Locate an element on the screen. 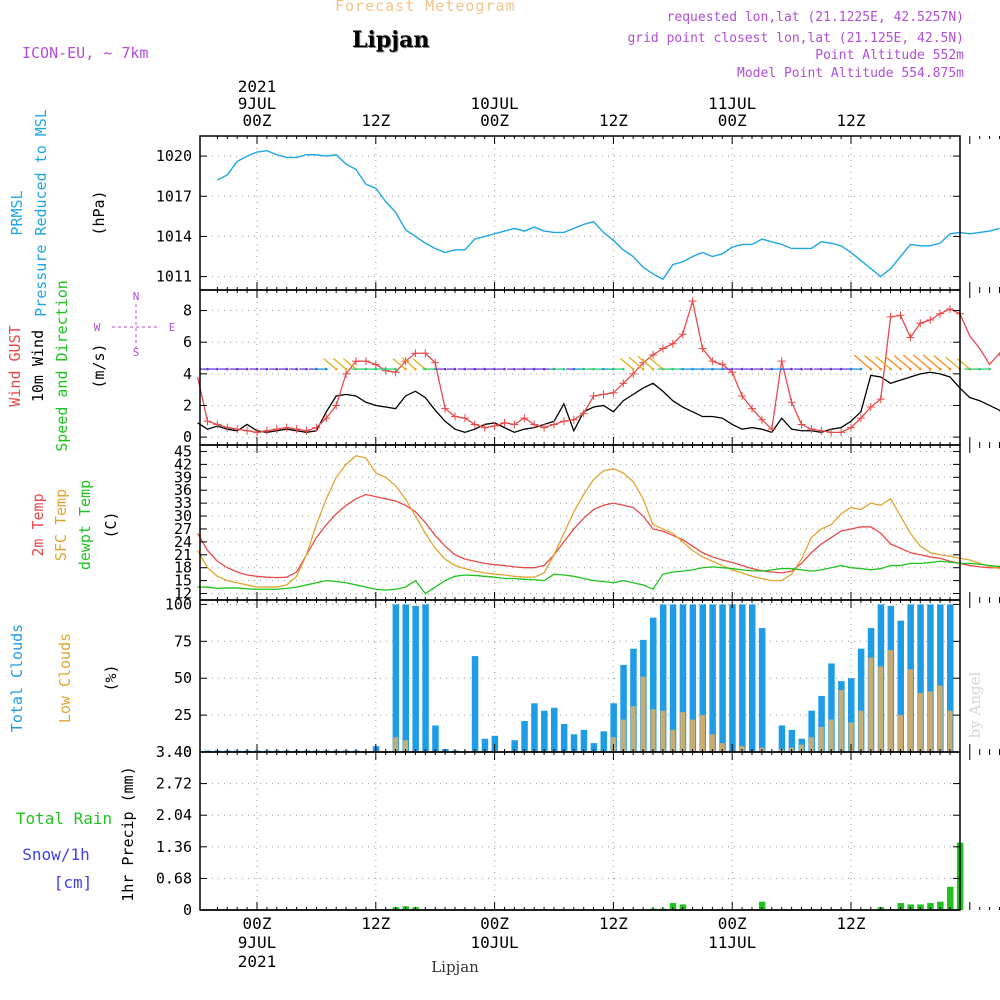 The image size is (1000, 1000). wind-unit: (m/s) is located at coordinates (99, 365).